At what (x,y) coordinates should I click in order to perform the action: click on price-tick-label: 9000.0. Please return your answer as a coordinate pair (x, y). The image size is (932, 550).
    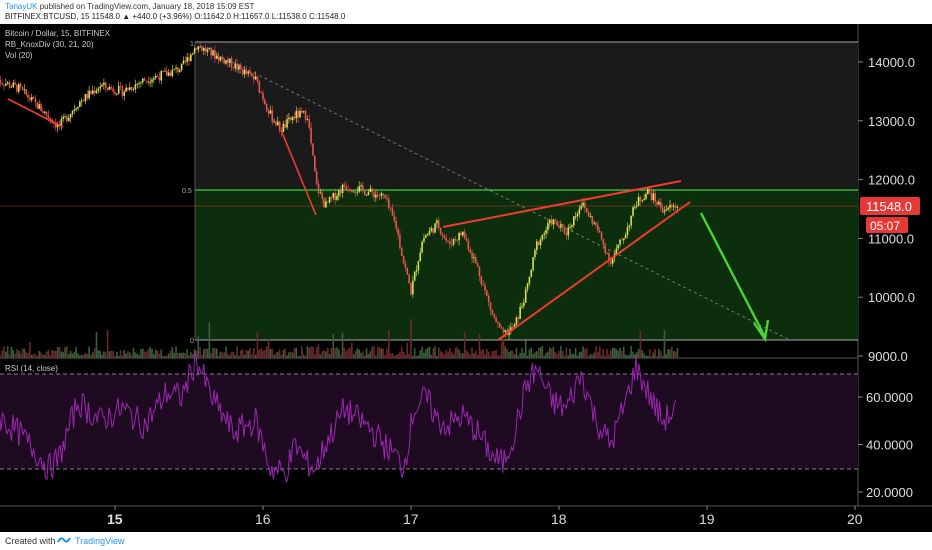
    Looking at the image, I should click on (888, 356).